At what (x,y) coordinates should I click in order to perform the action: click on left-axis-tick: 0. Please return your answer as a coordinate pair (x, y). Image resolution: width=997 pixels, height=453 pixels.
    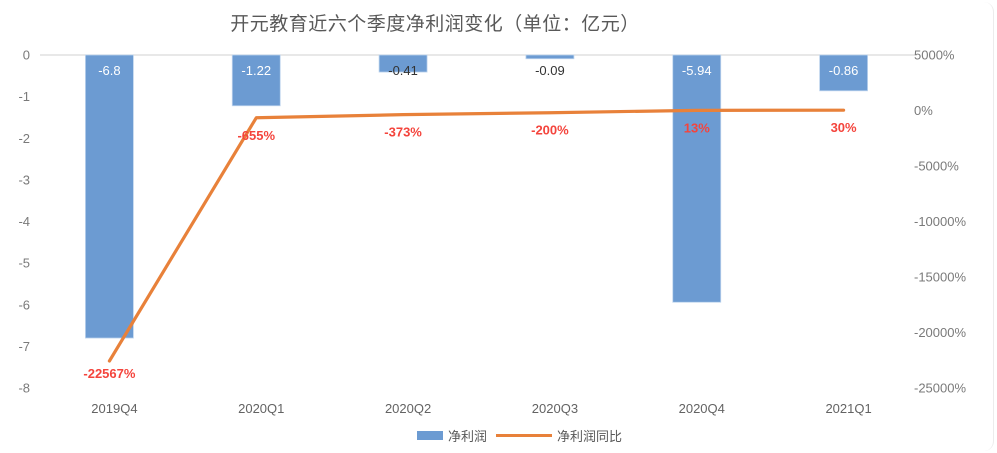
    Looking at the image, I should click on (26, 55).